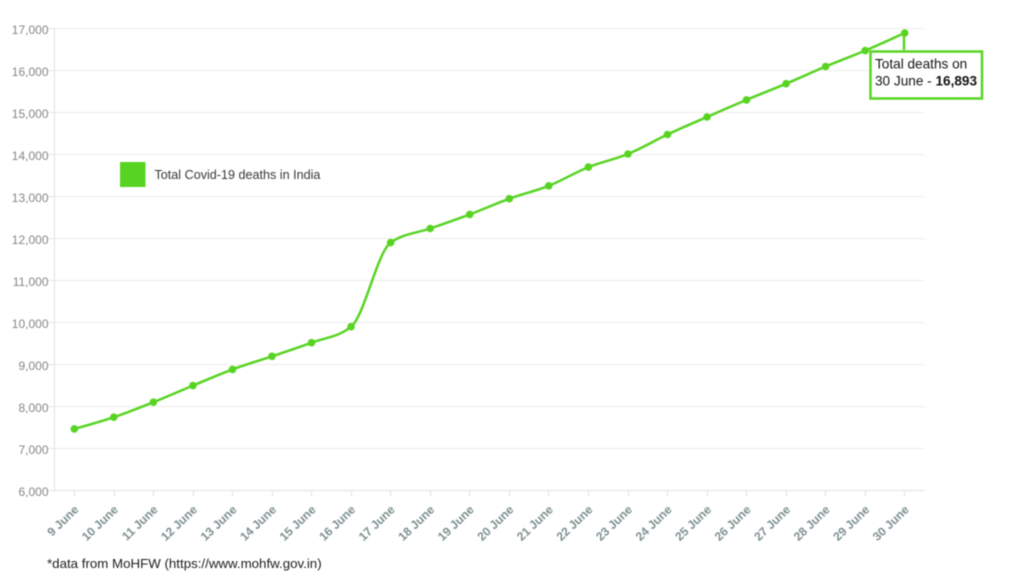 The image size is (1024, 576). Describe the element at coordinates (30, 156) in the screenshot. I see `svg-text: 14,000` at that location.